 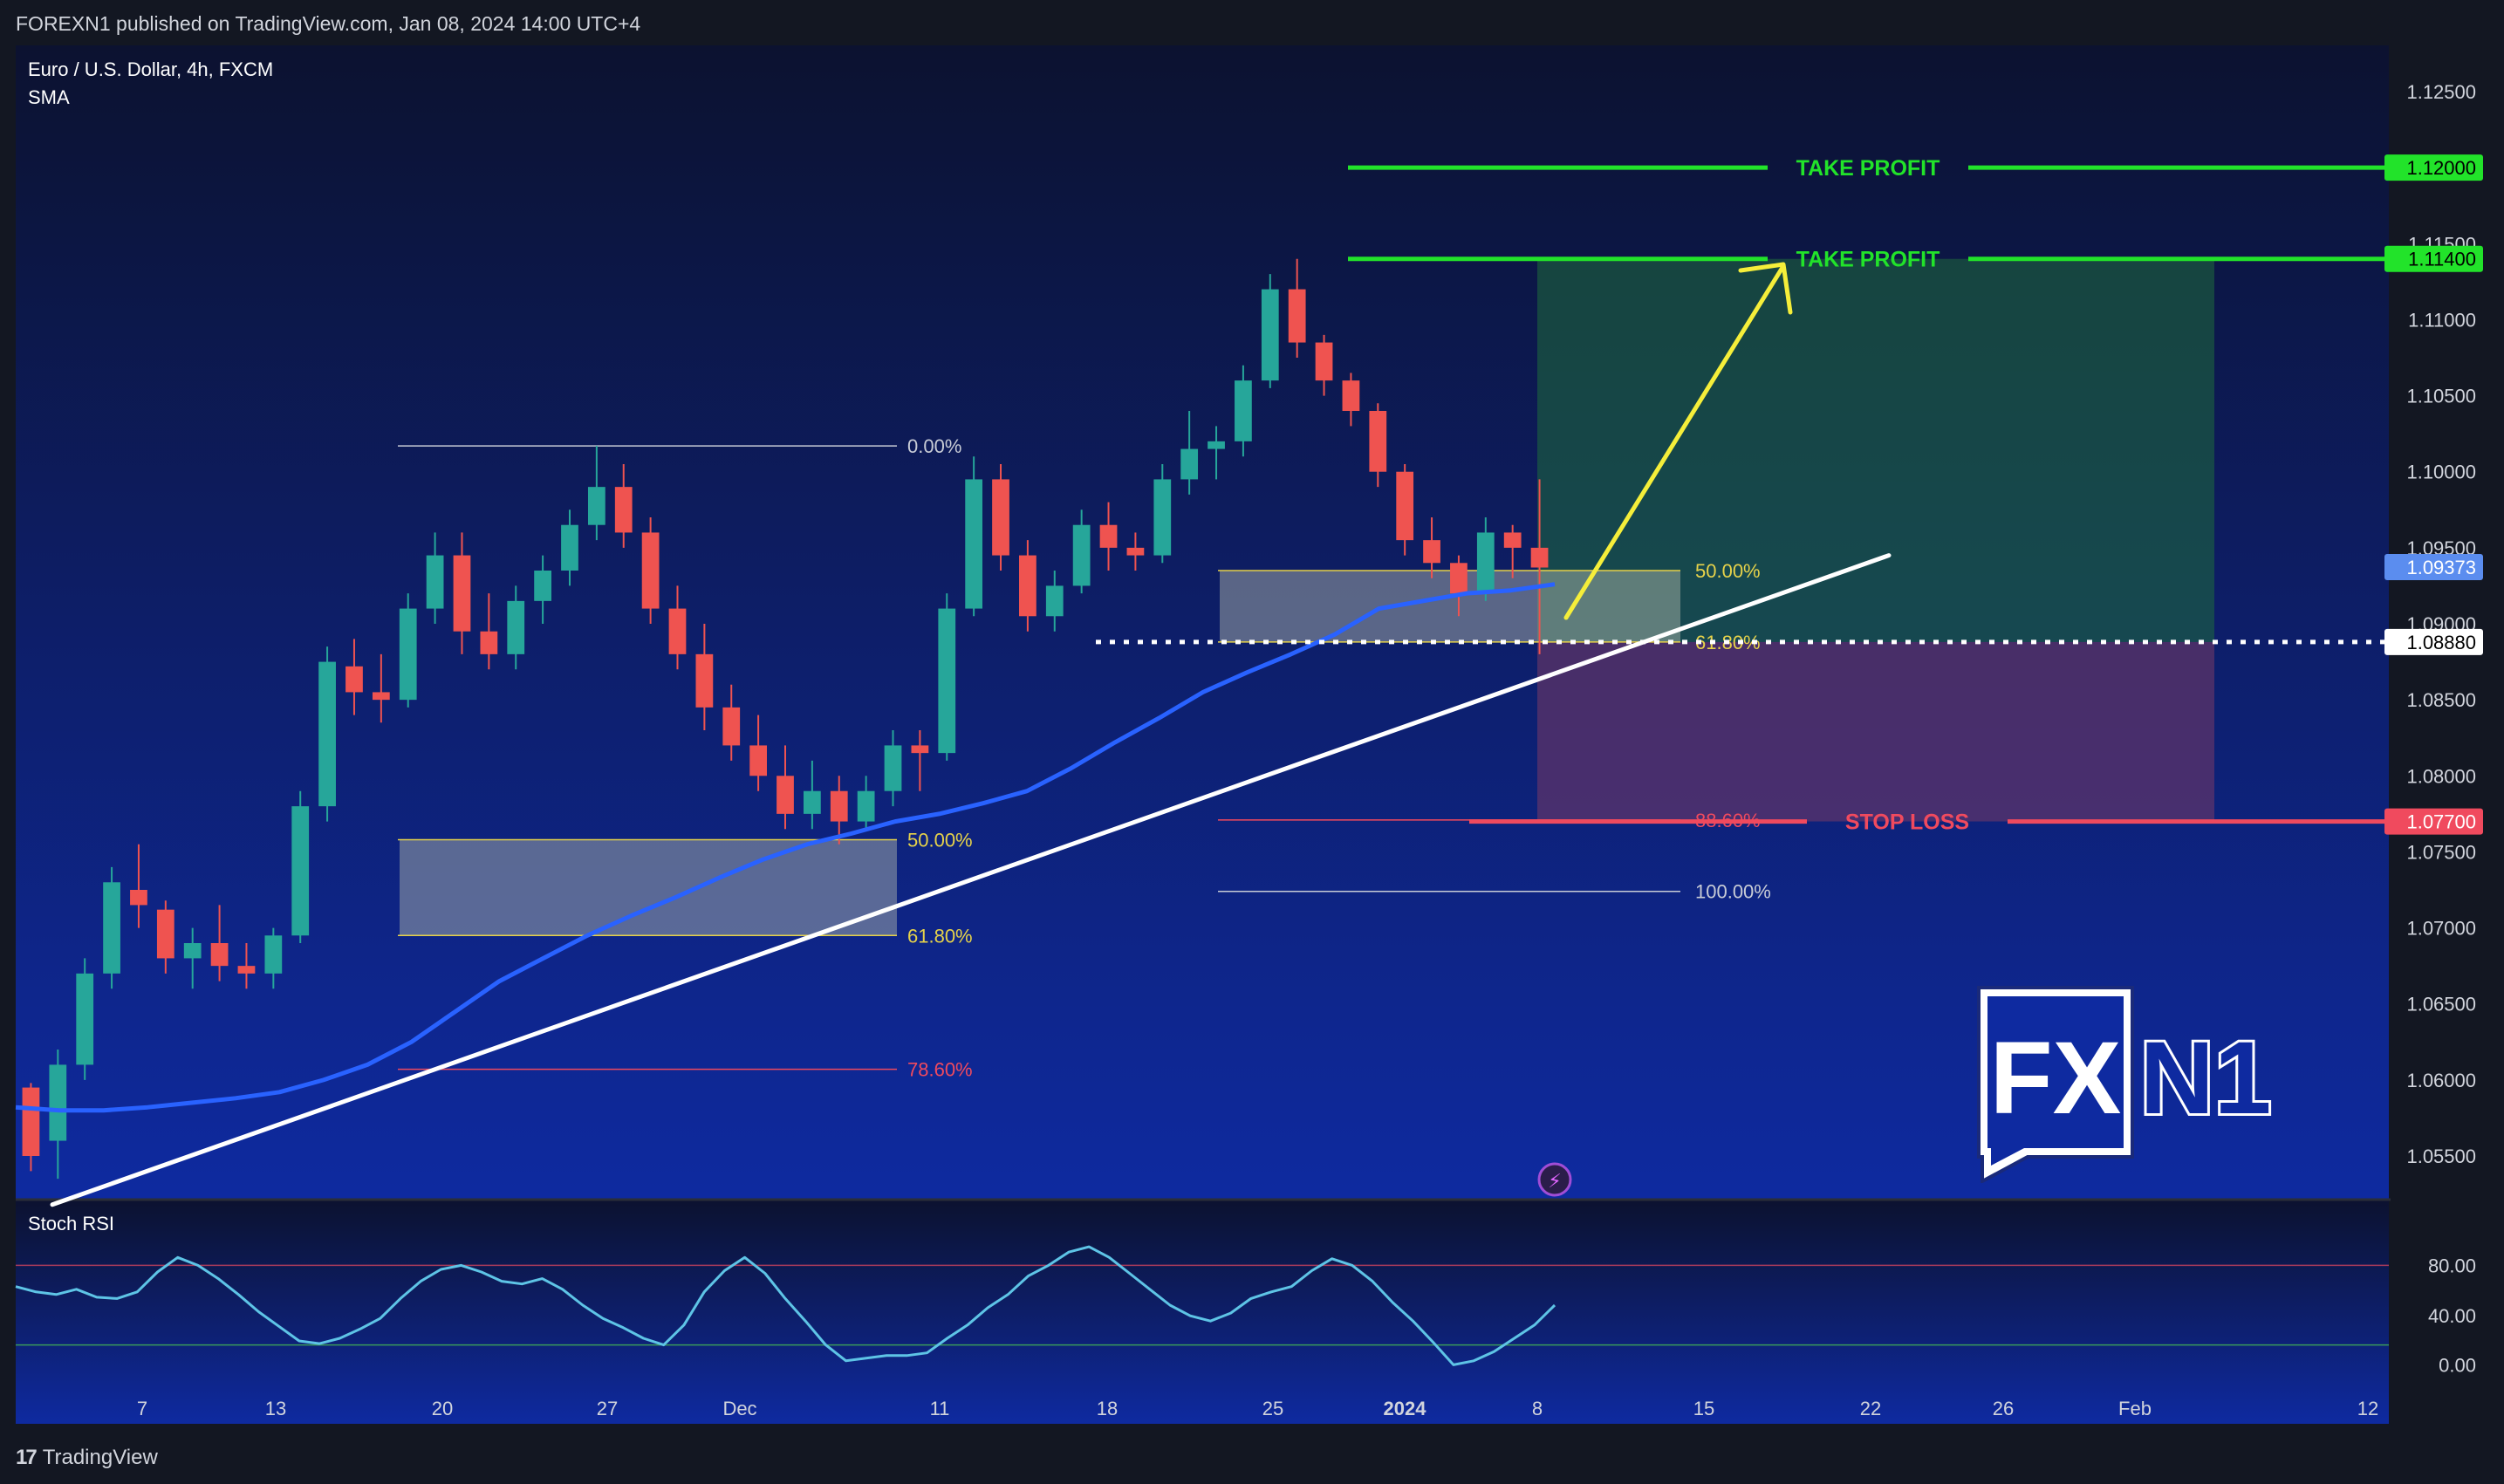 What do you see at coordinates (1733, 892) in the screenshot?
I see `fib-right-label: 100.00%` at bounding box center [1733, 892].